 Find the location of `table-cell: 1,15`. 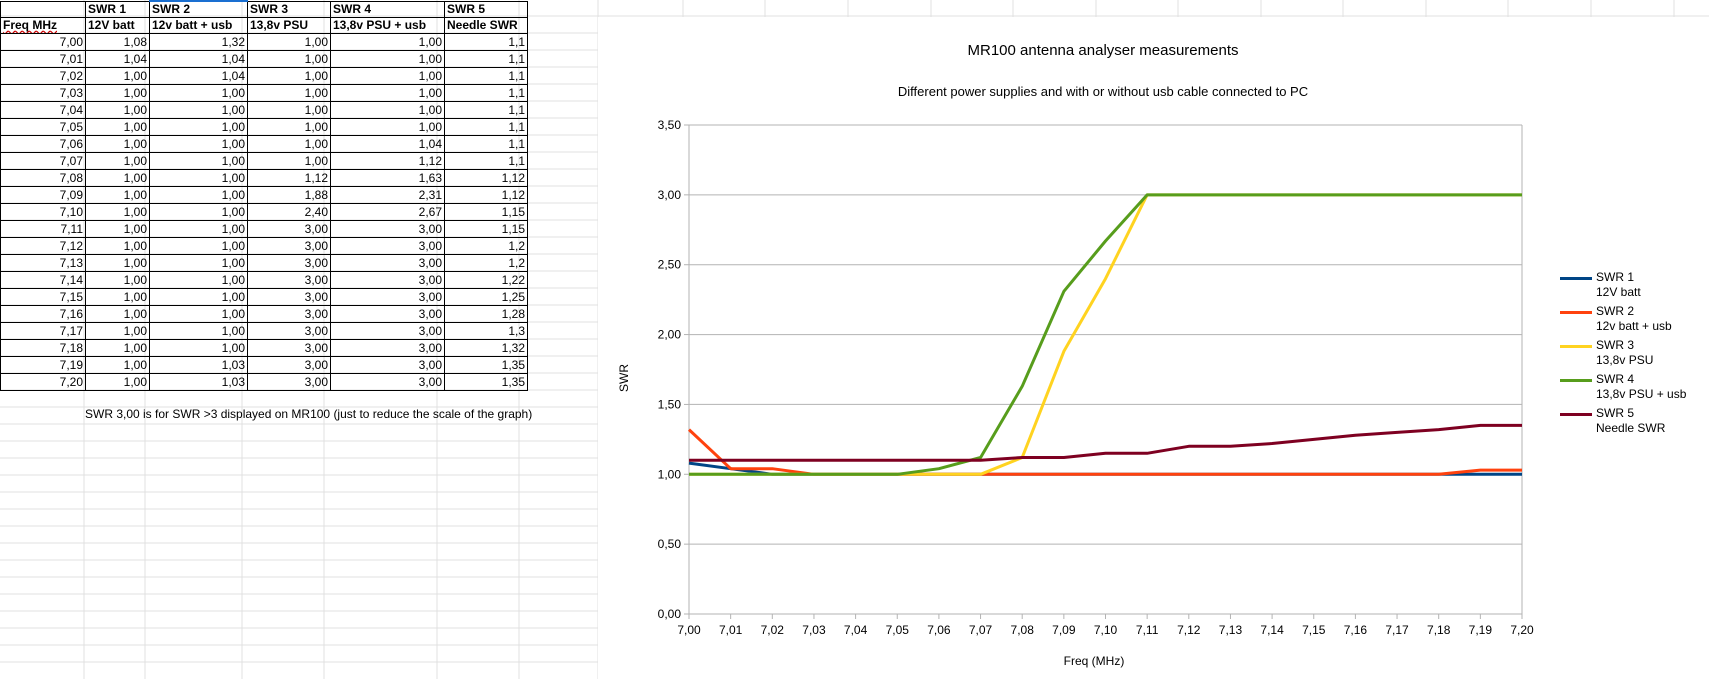

table-cell: 1,15 is located at coordinates (486, 229).